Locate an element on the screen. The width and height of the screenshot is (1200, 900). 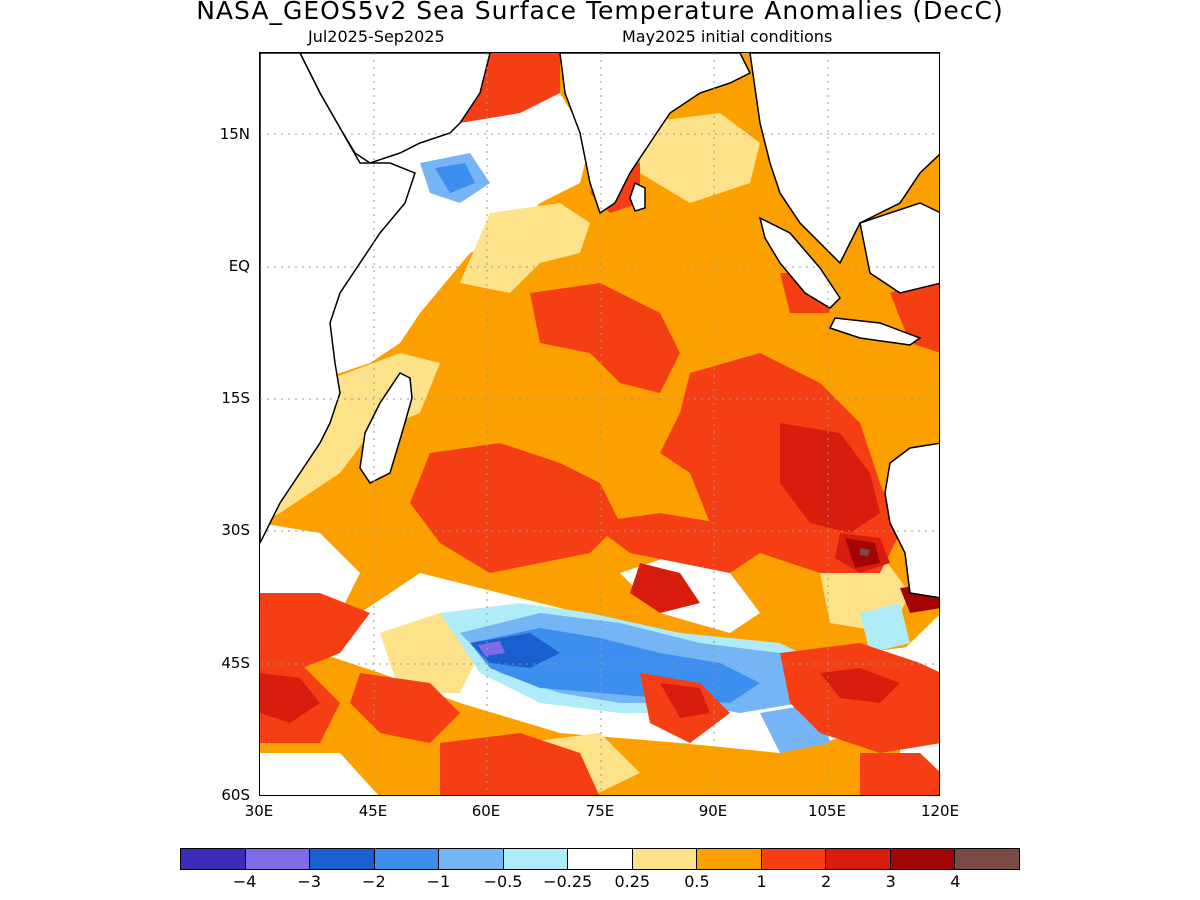
colorbar-label: 0.5 is located at coordinates (697, 881).